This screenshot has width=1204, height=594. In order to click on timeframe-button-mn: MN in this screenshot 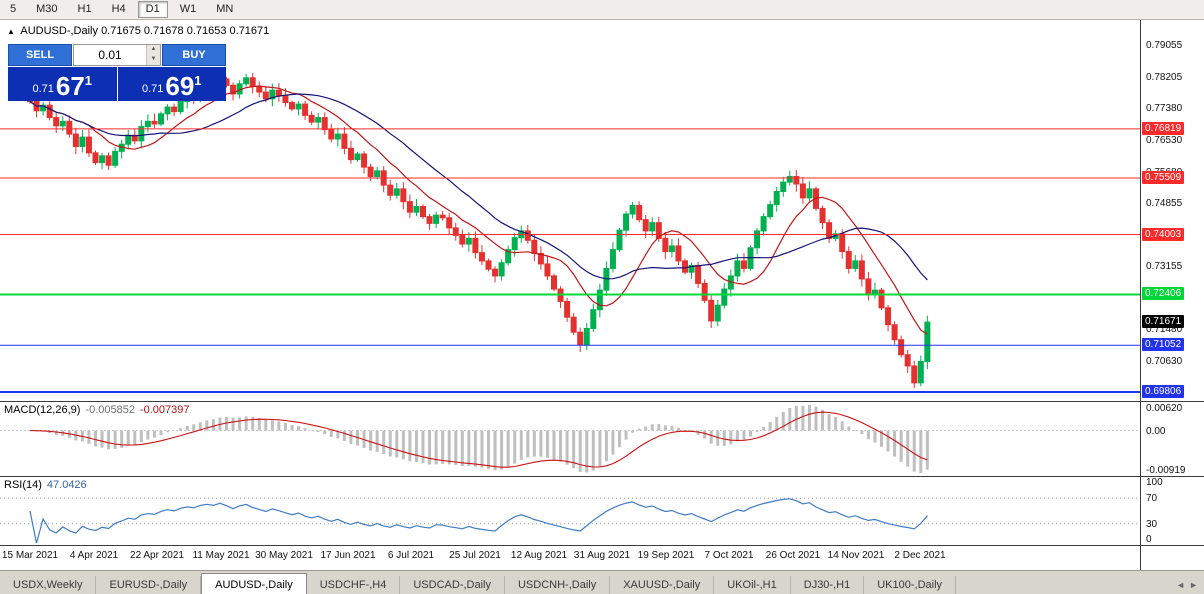, I will do `click(224, 9)`.